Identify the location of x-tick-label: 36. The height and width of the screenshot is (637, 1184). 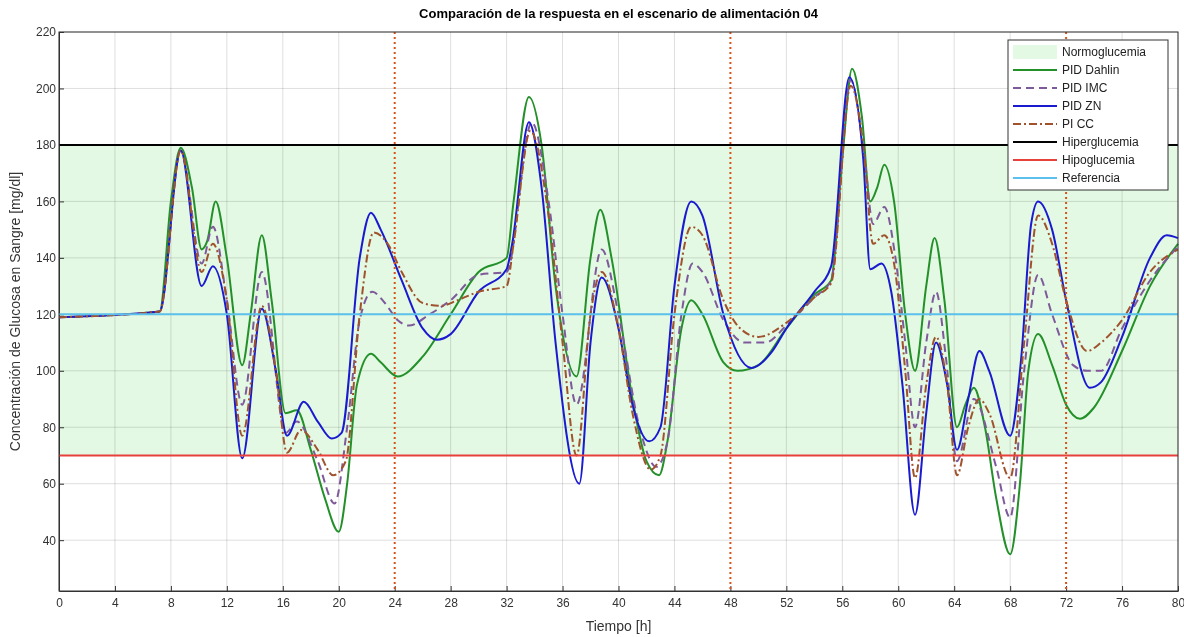
(563, 603).